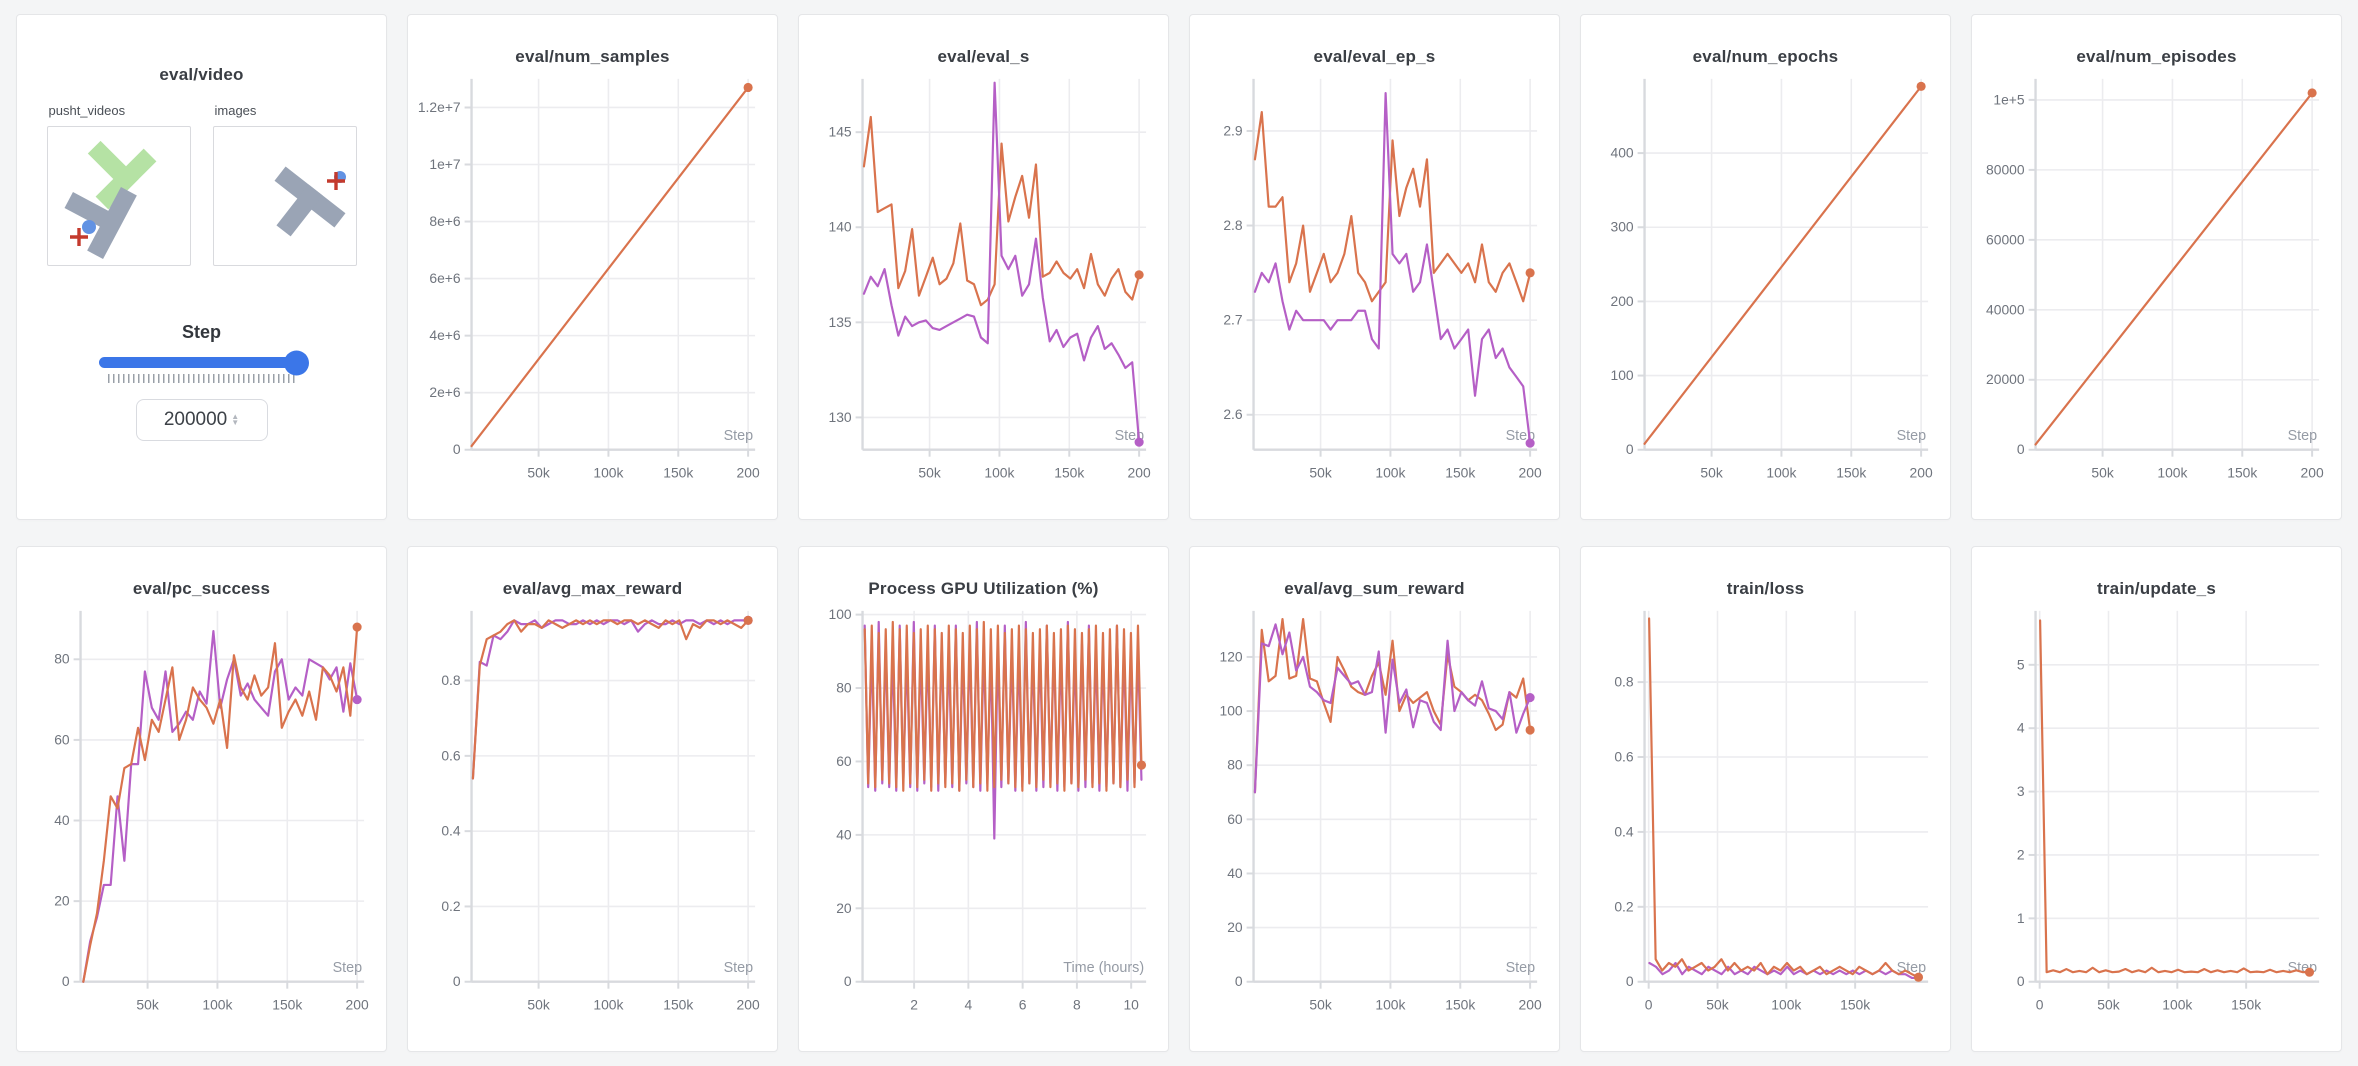 This screenshot has width=2358, height=1066. Describe the element at coordinates (235, 416) in the screenshot. I see `chevron-up-icon: ▲` at that location.